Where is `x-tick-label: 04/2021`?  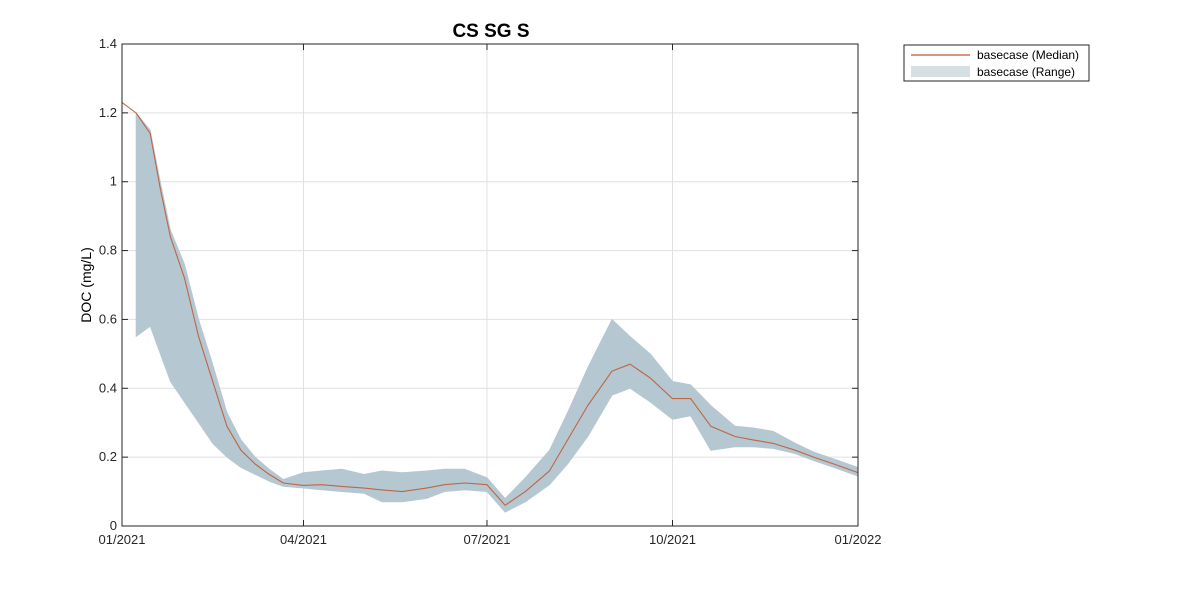 x-tick-label: 04/2021 is located at coordinates (303, 539).